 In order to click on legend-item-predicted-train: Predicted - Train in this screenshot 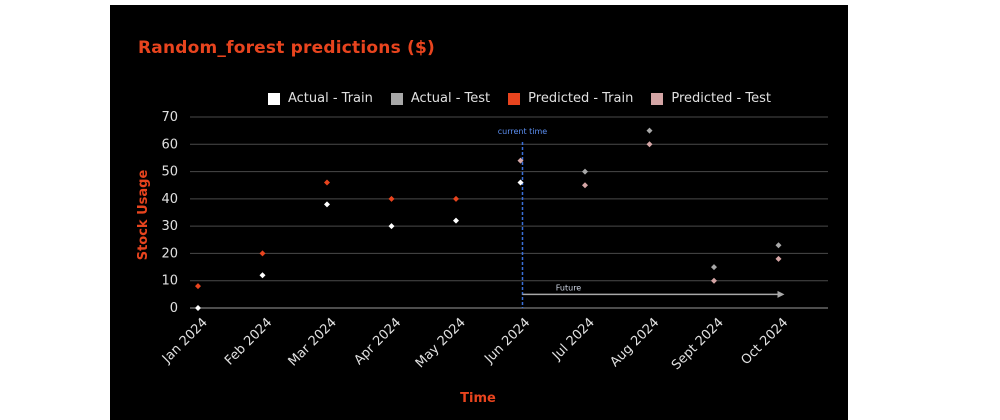, I will do `click(570, 98)`.